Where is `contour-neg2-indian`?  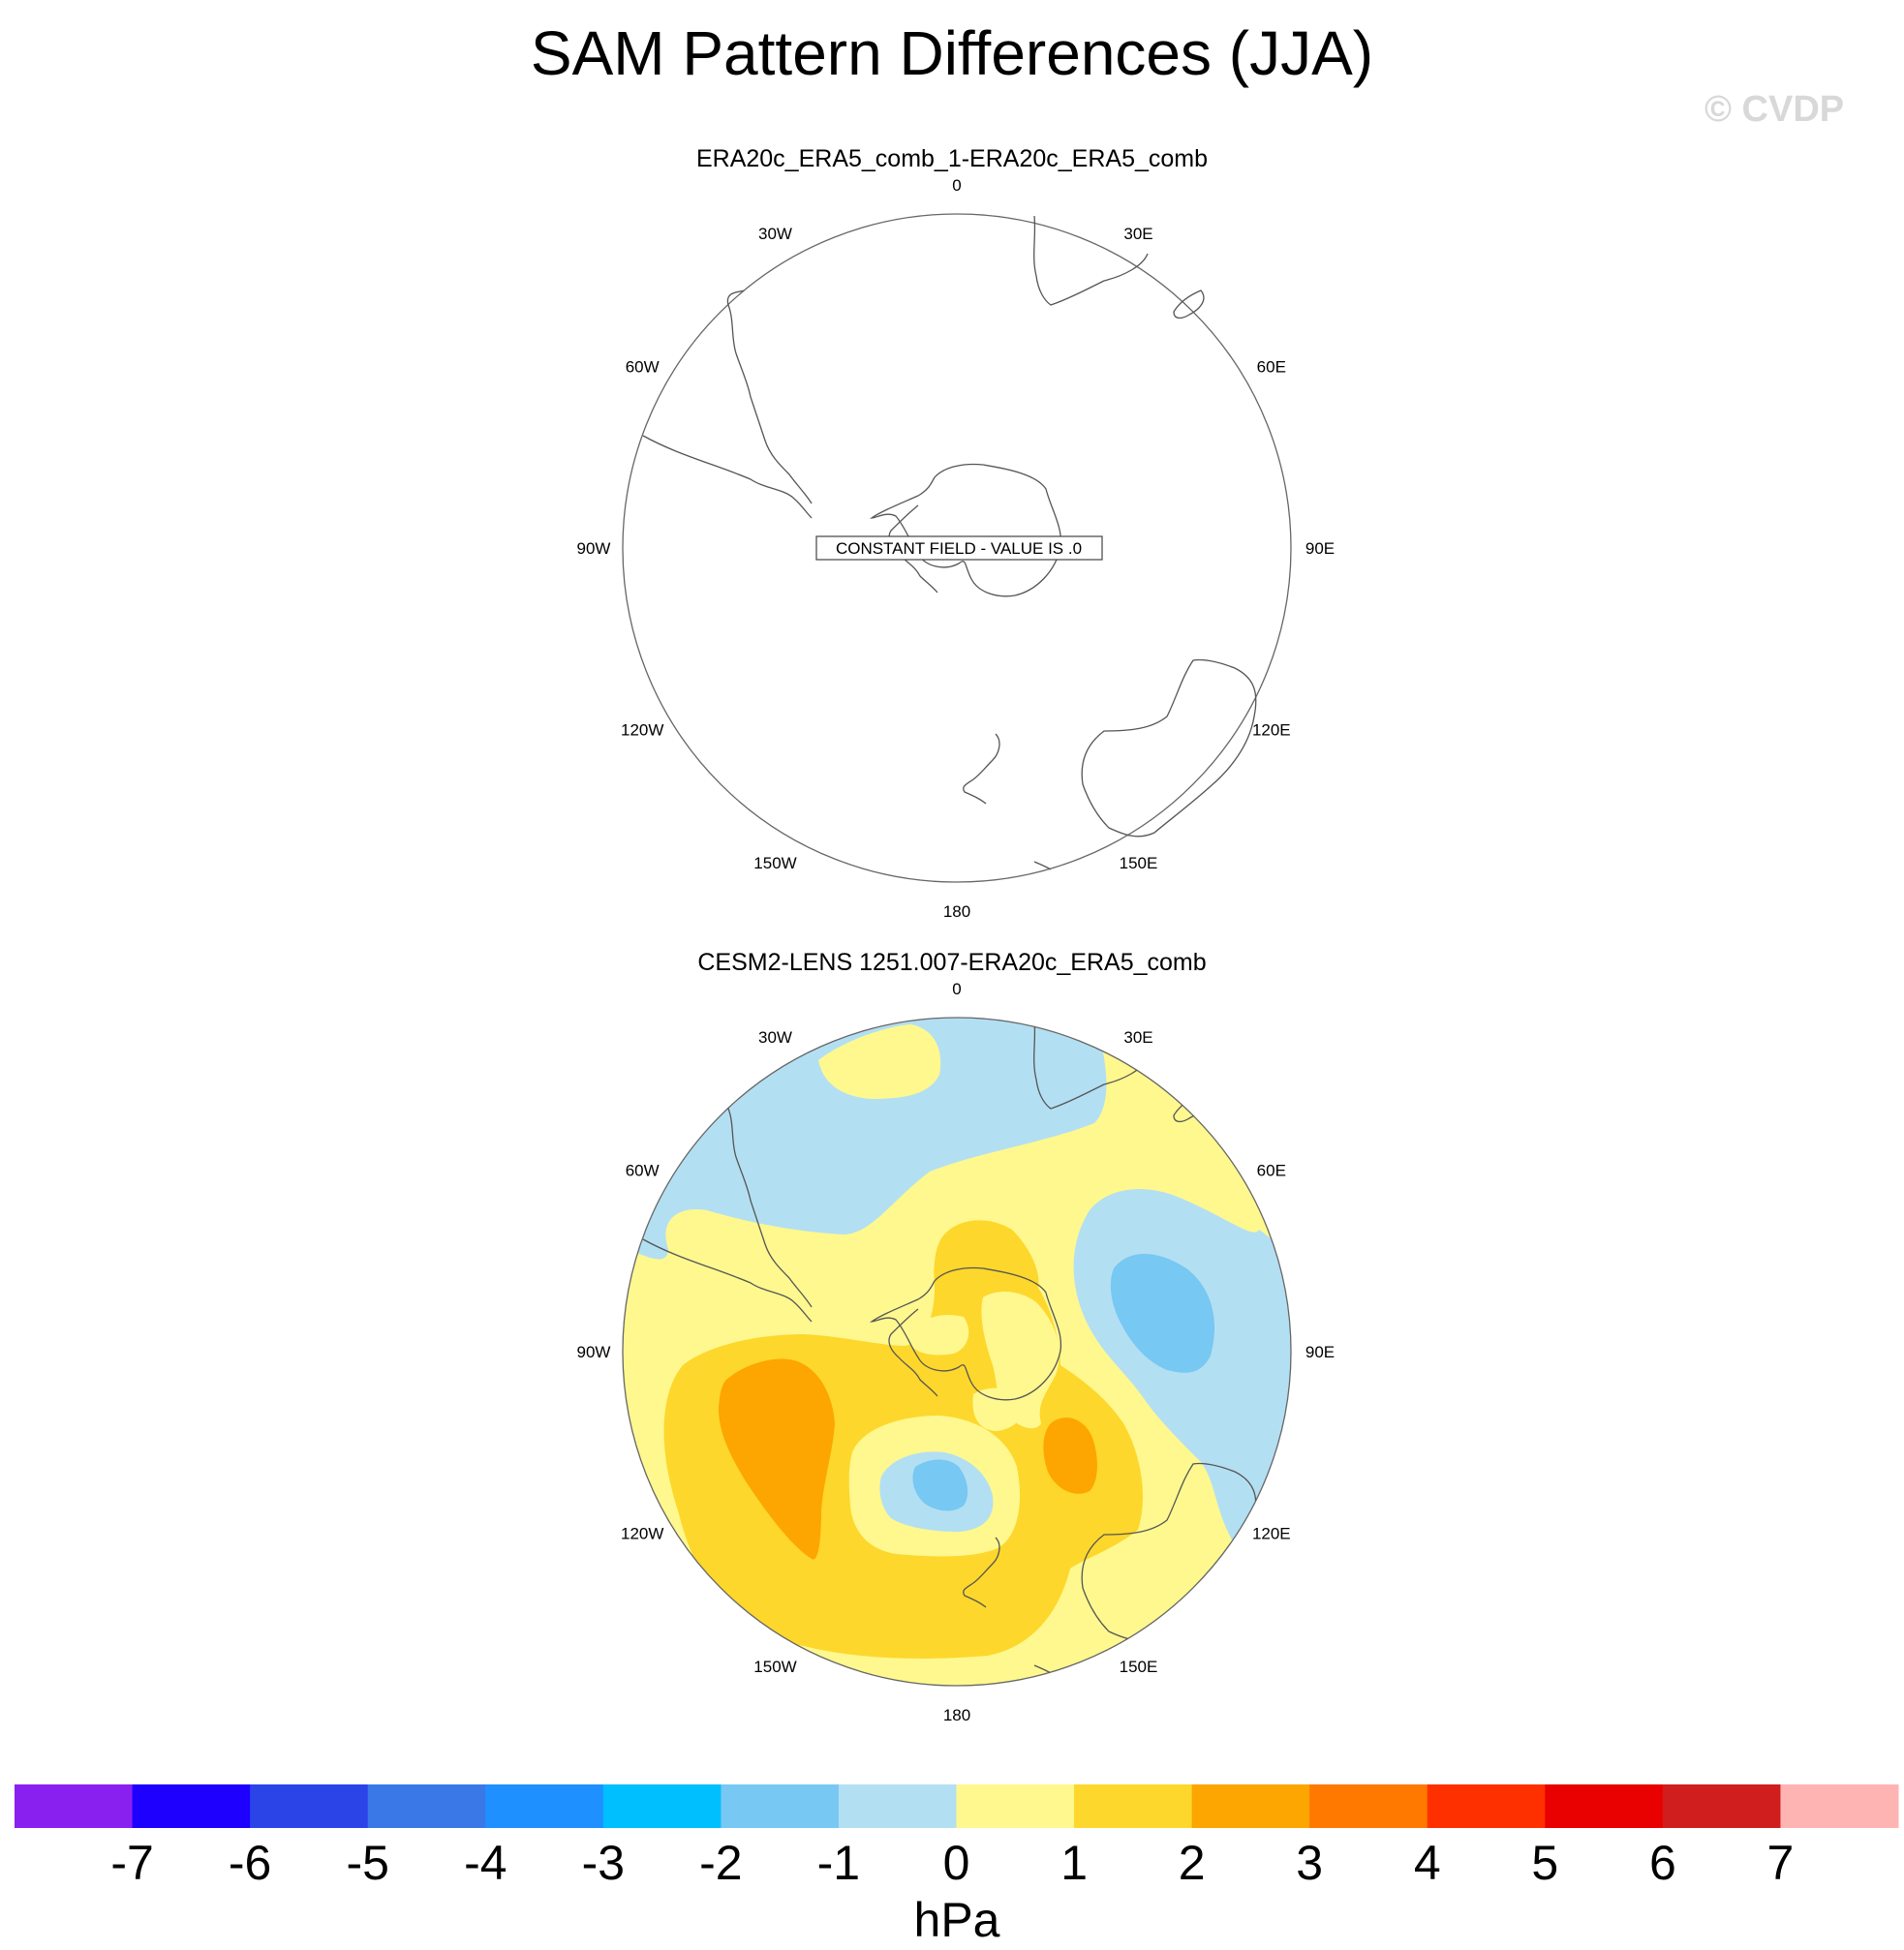
contour-neg2-indian is located at coordinates (1162, 1313).